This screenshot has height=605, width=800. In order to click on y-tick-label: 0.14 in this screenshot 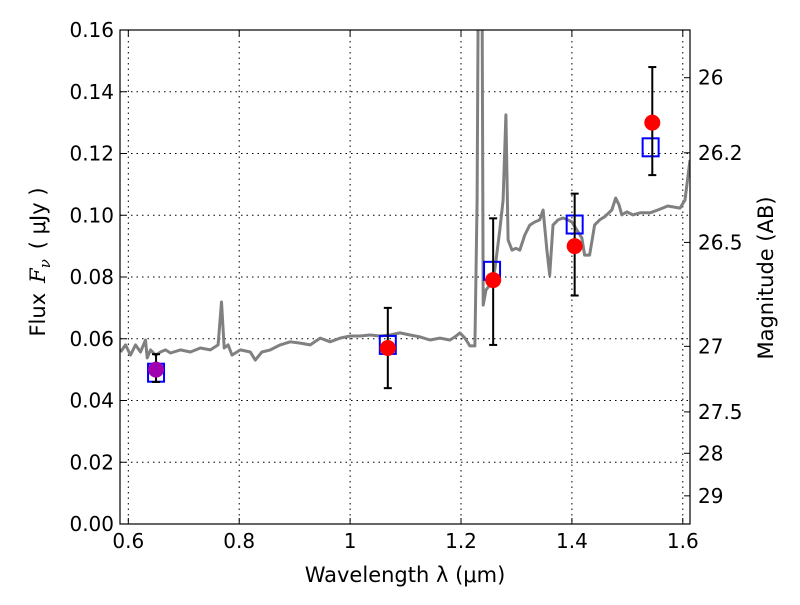, I will do `click(91, 92)`.